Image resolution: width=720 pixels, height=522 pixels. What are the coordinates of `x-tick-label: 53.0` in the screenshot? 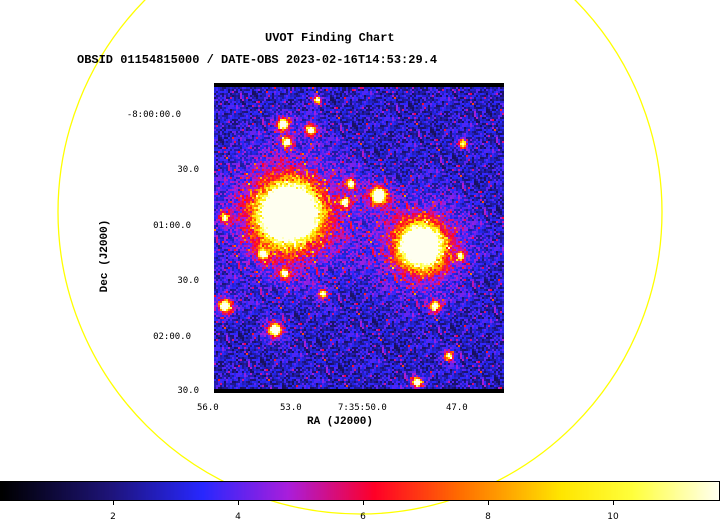 It's located at (291, 408).